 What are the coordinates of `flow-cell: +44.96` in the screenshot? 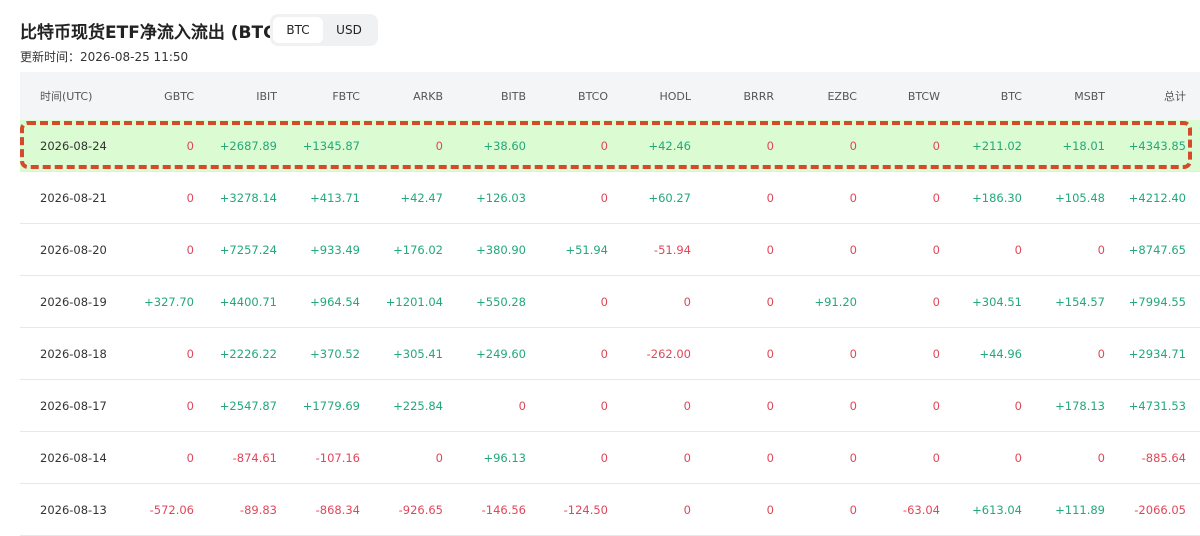 It's located at (1000, 353).